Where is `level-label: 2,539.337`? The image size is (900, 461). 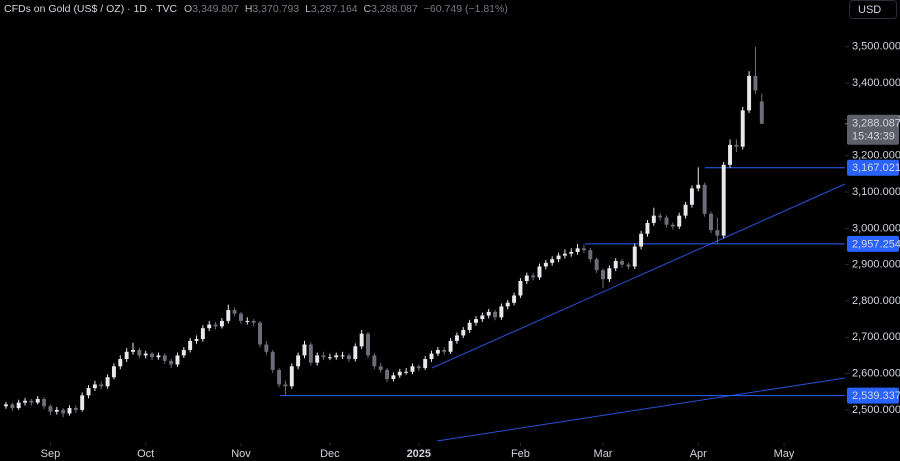
level-label: 2,539.337 is located at coordinates (876, 396).